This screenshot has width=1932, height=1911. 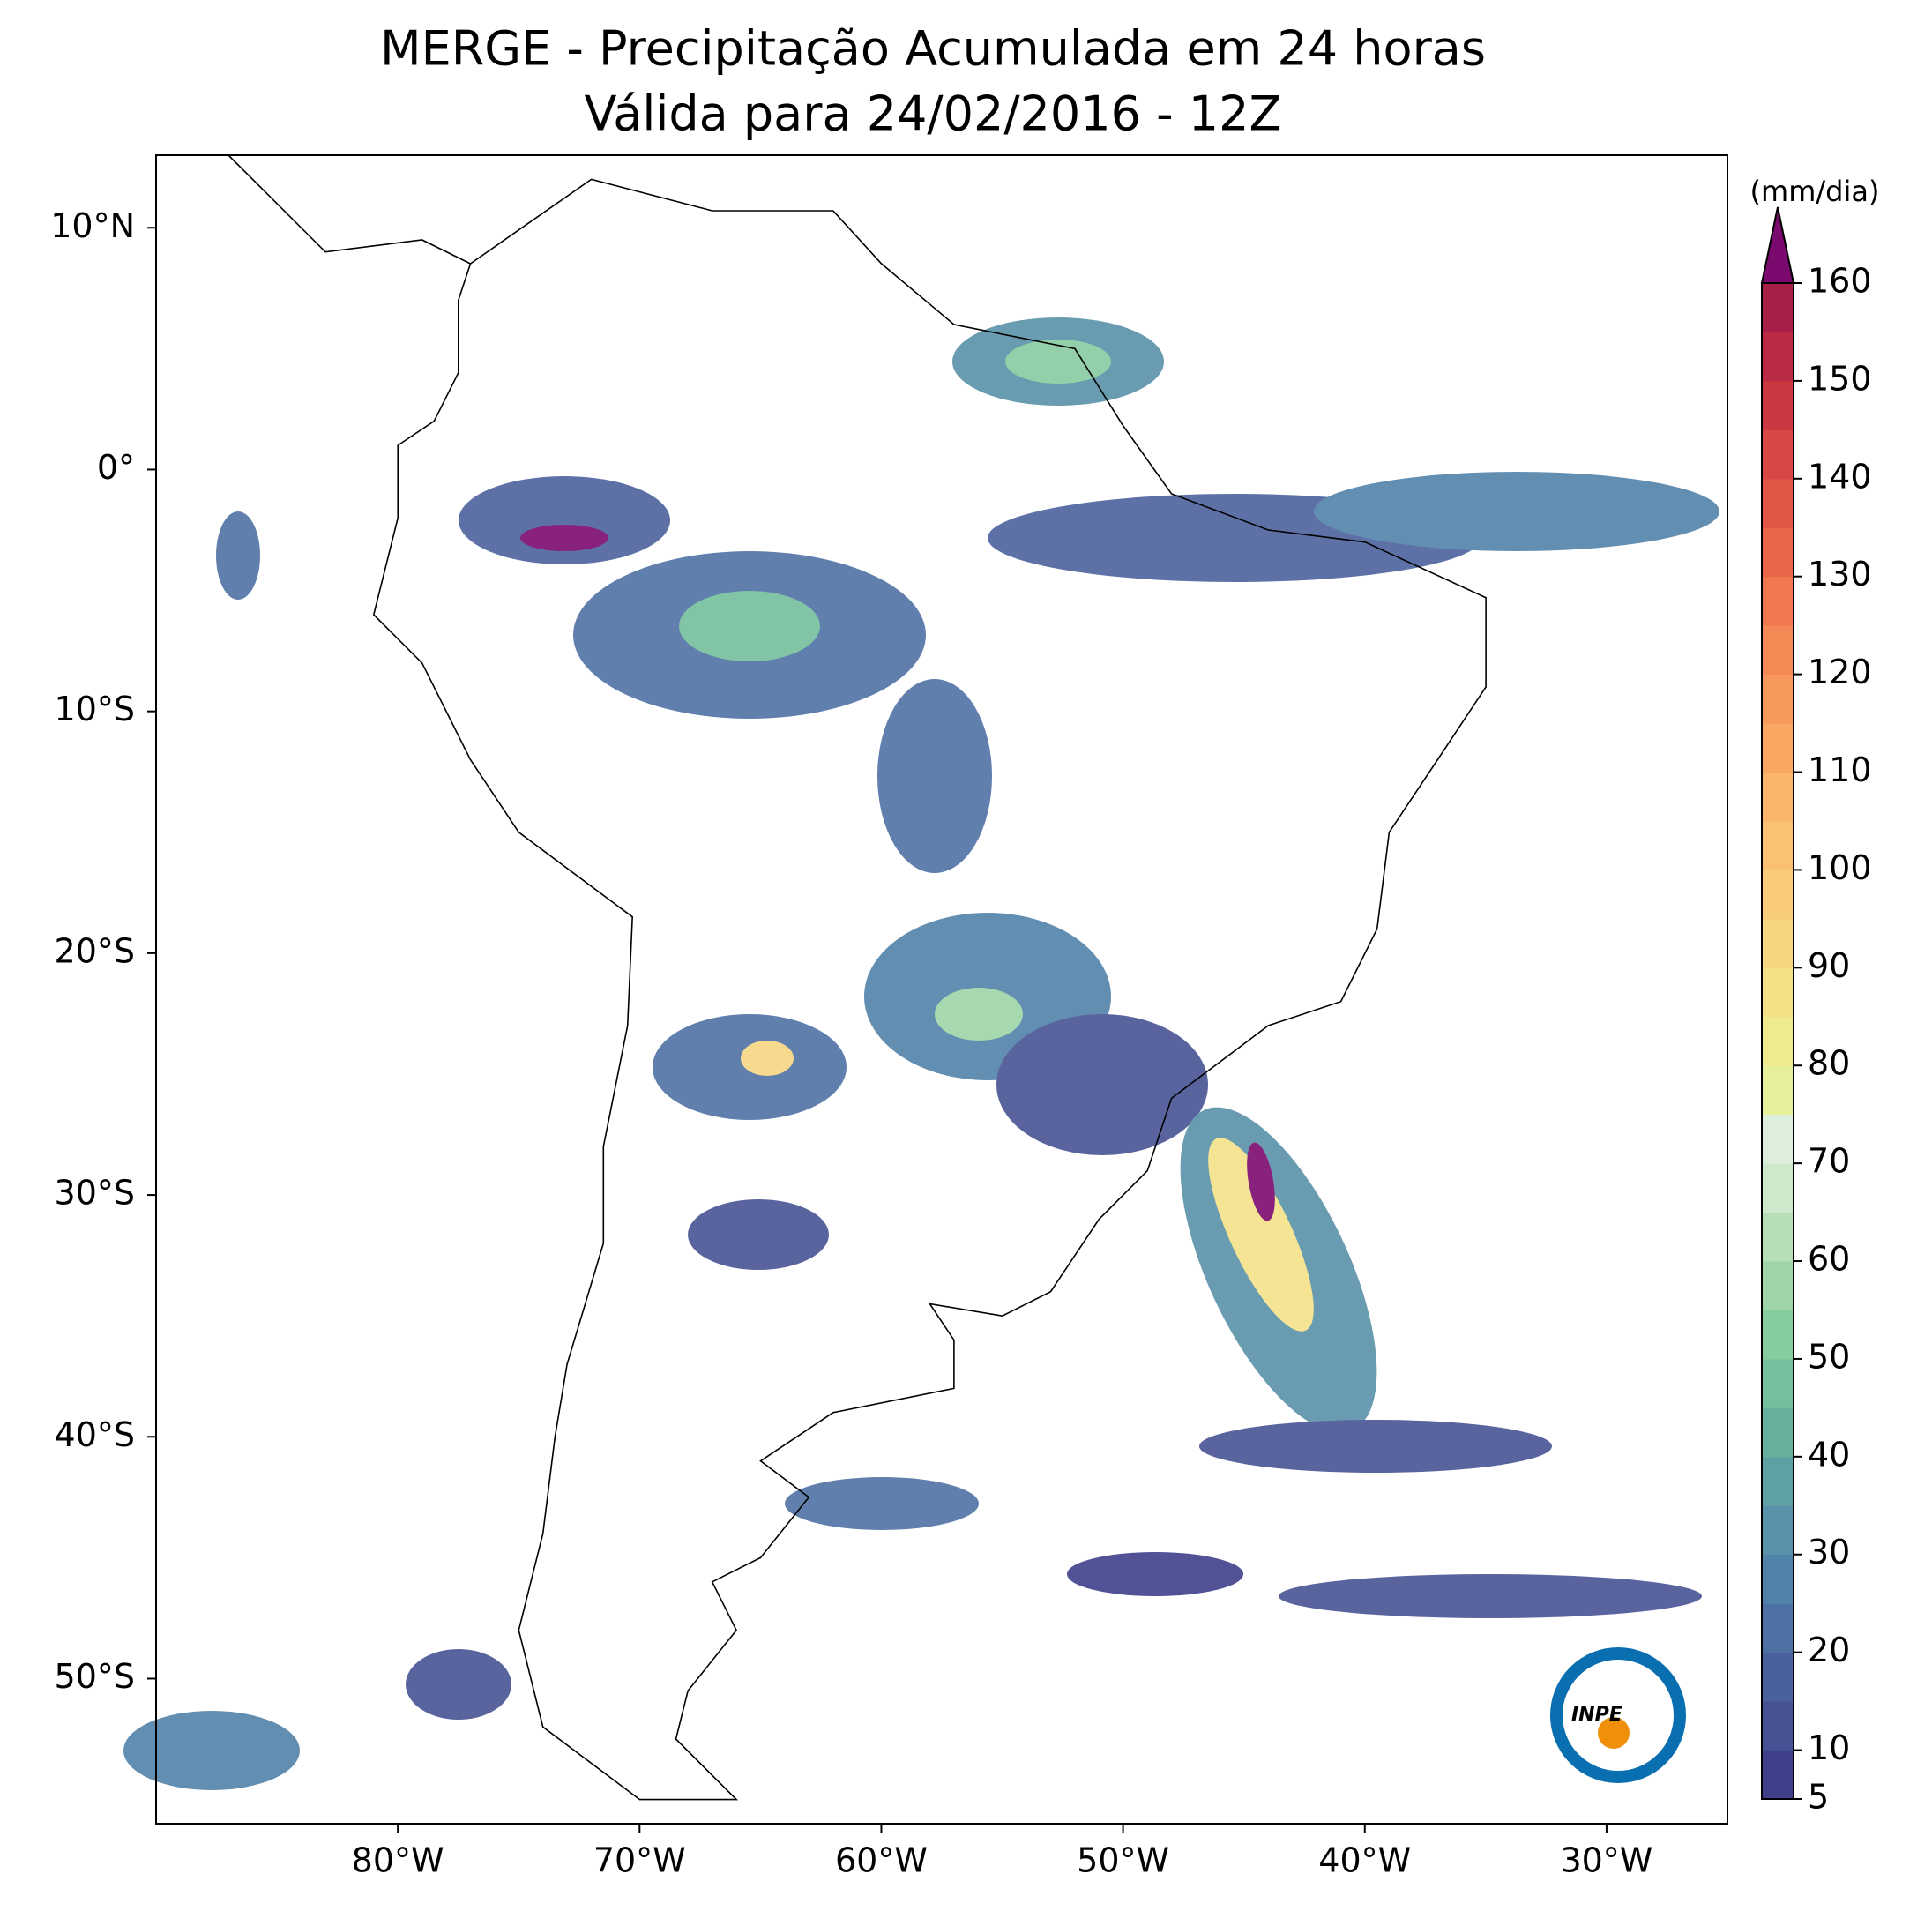 I want to click on colorbar-tick-label: 5, so click(x=1818, y=1798).